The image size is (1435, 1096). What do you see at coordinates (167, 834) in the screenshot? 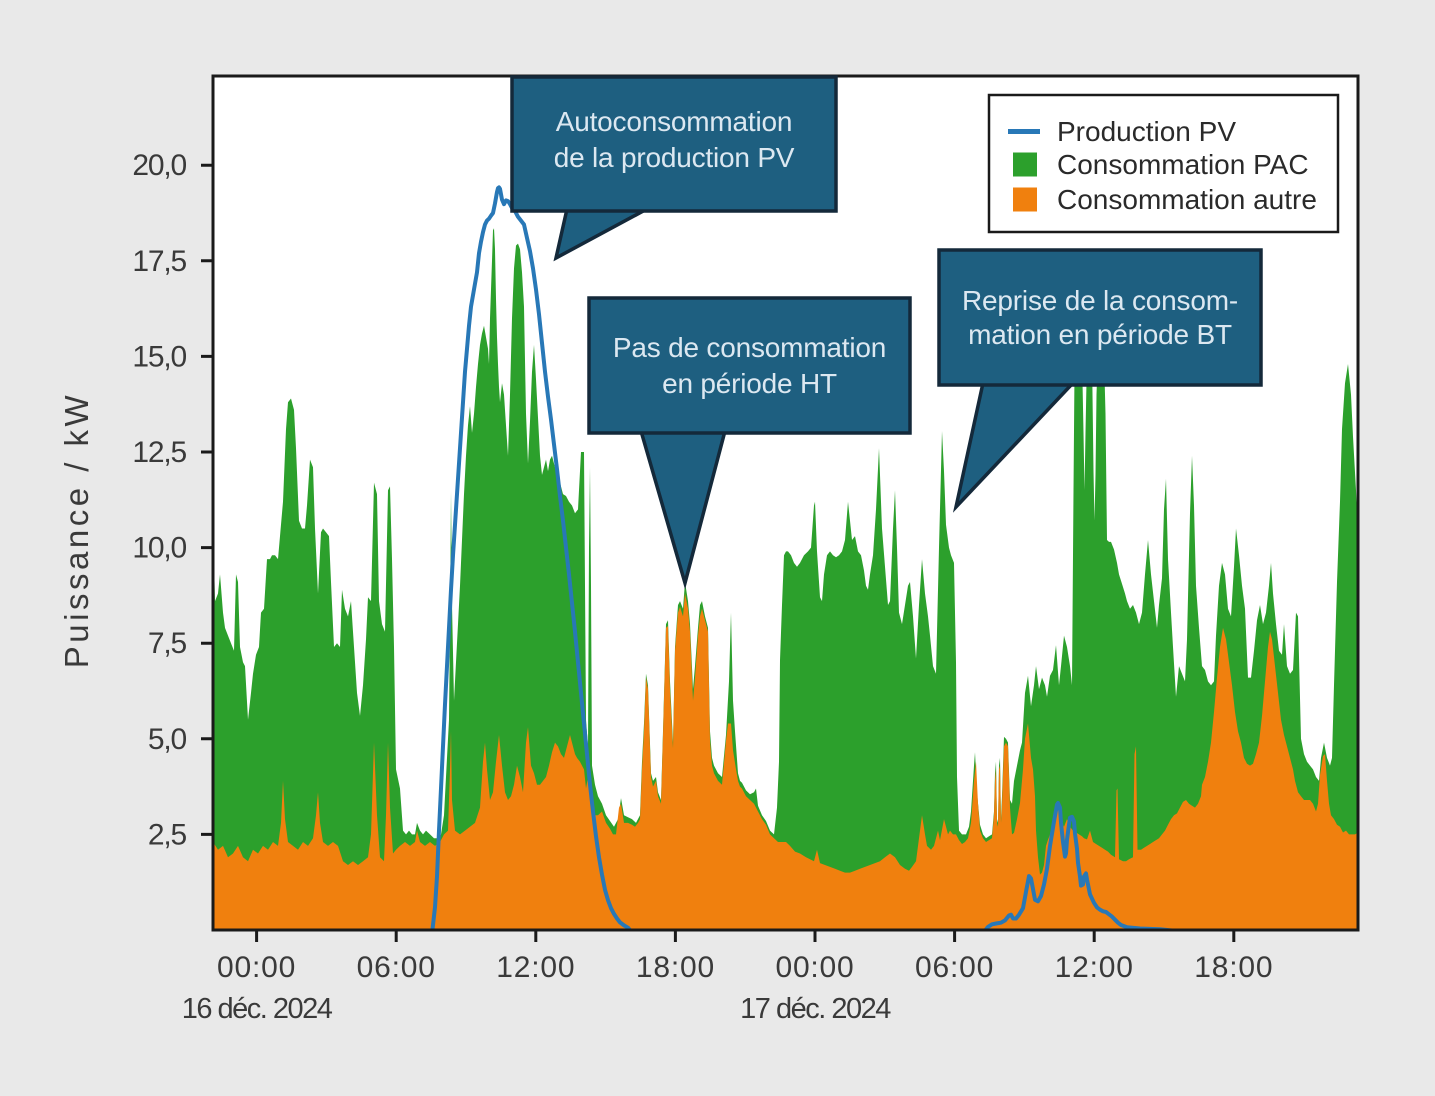
I see `svg-text: 2,5` at bounding box center [167, 834].